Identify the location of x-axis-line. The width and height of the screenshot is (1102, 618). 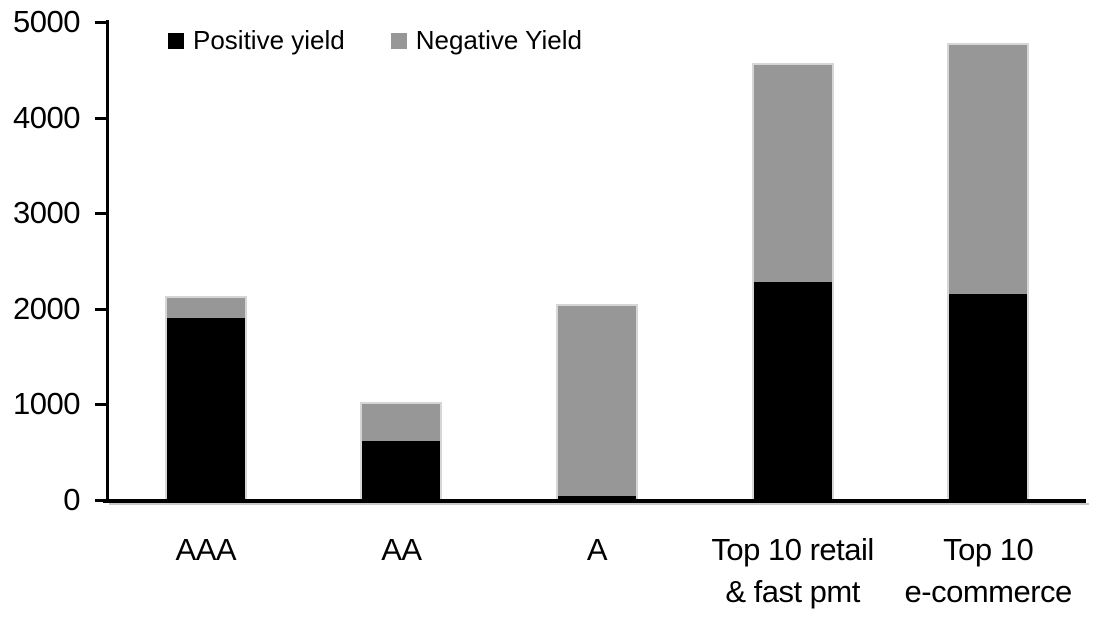
(594, 501).